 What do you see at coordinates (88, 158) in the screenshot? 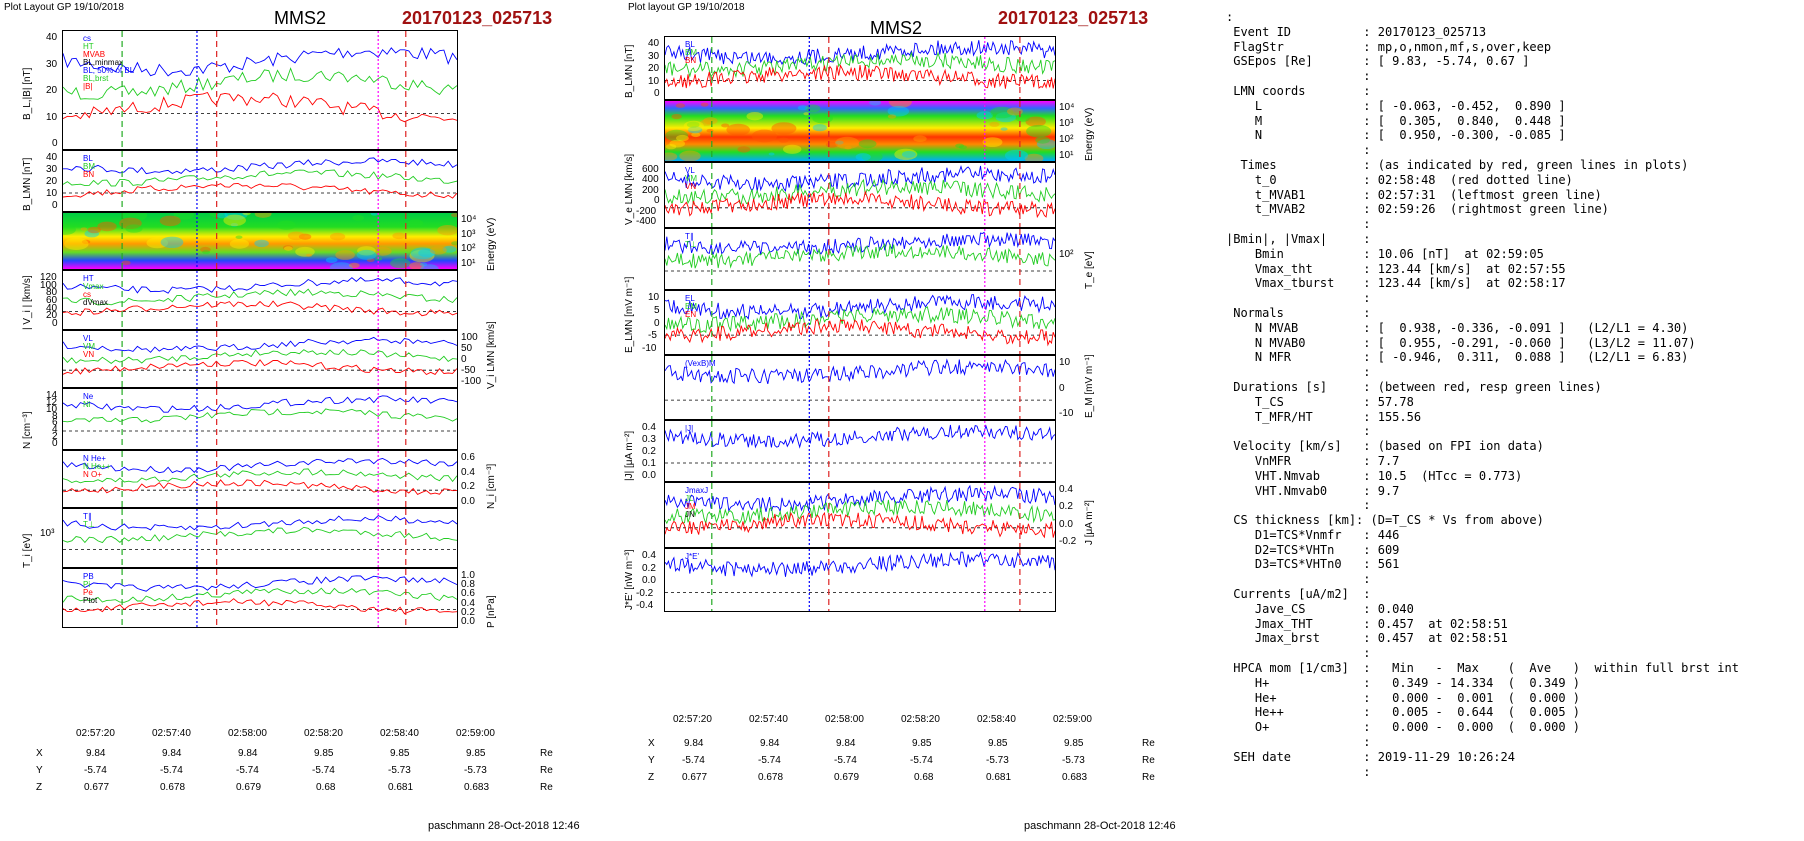
I see `legend-entry: BL` at bounding box center [88, 158].